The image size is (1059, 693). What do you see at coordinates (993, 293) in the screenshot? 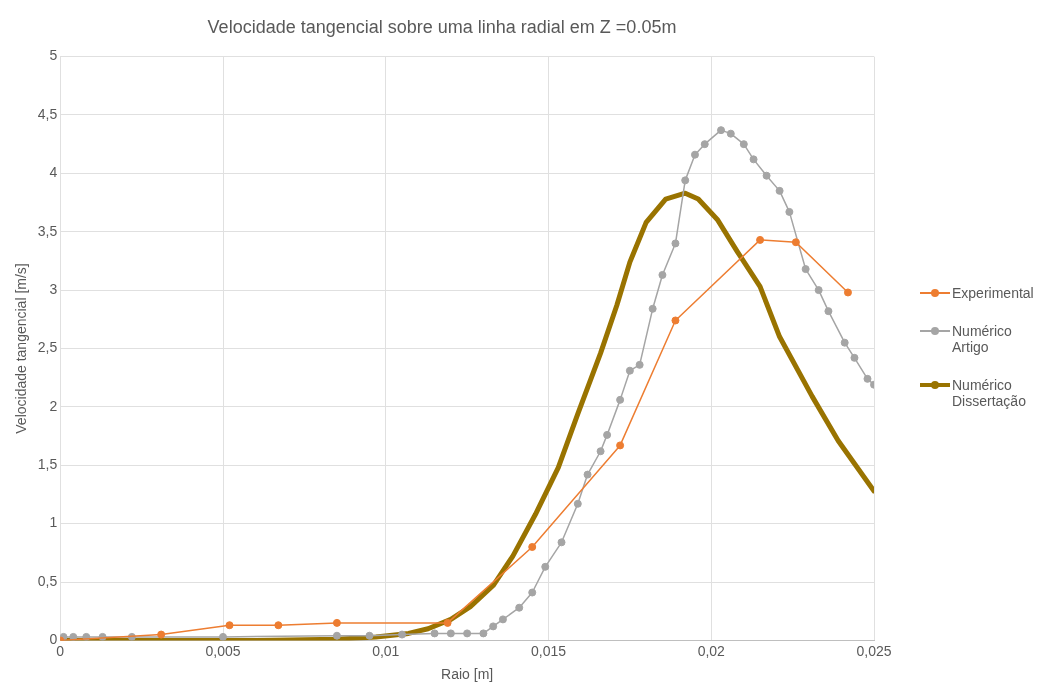
I see `legend-label: Experimental` at bounding box center [993, 293].